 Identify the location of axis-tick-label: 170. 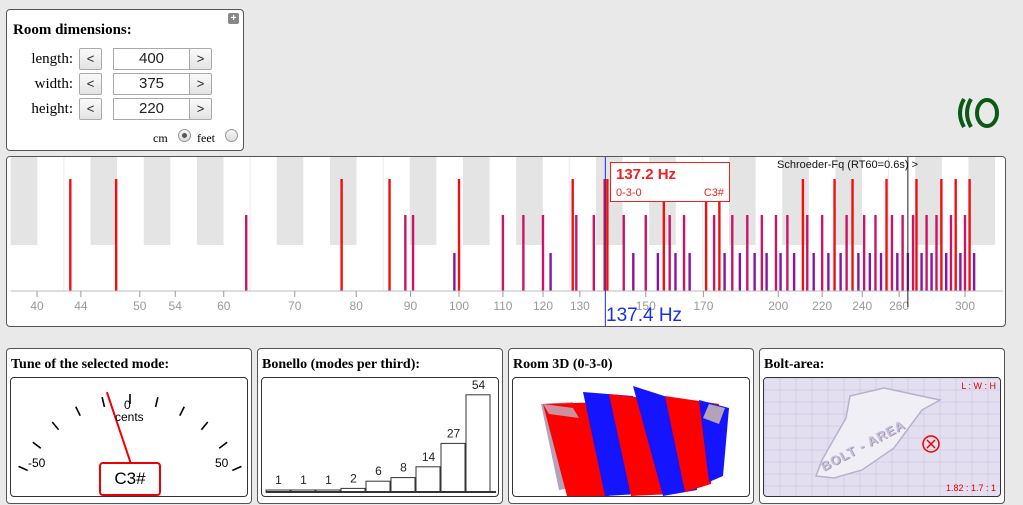
(703, 306).